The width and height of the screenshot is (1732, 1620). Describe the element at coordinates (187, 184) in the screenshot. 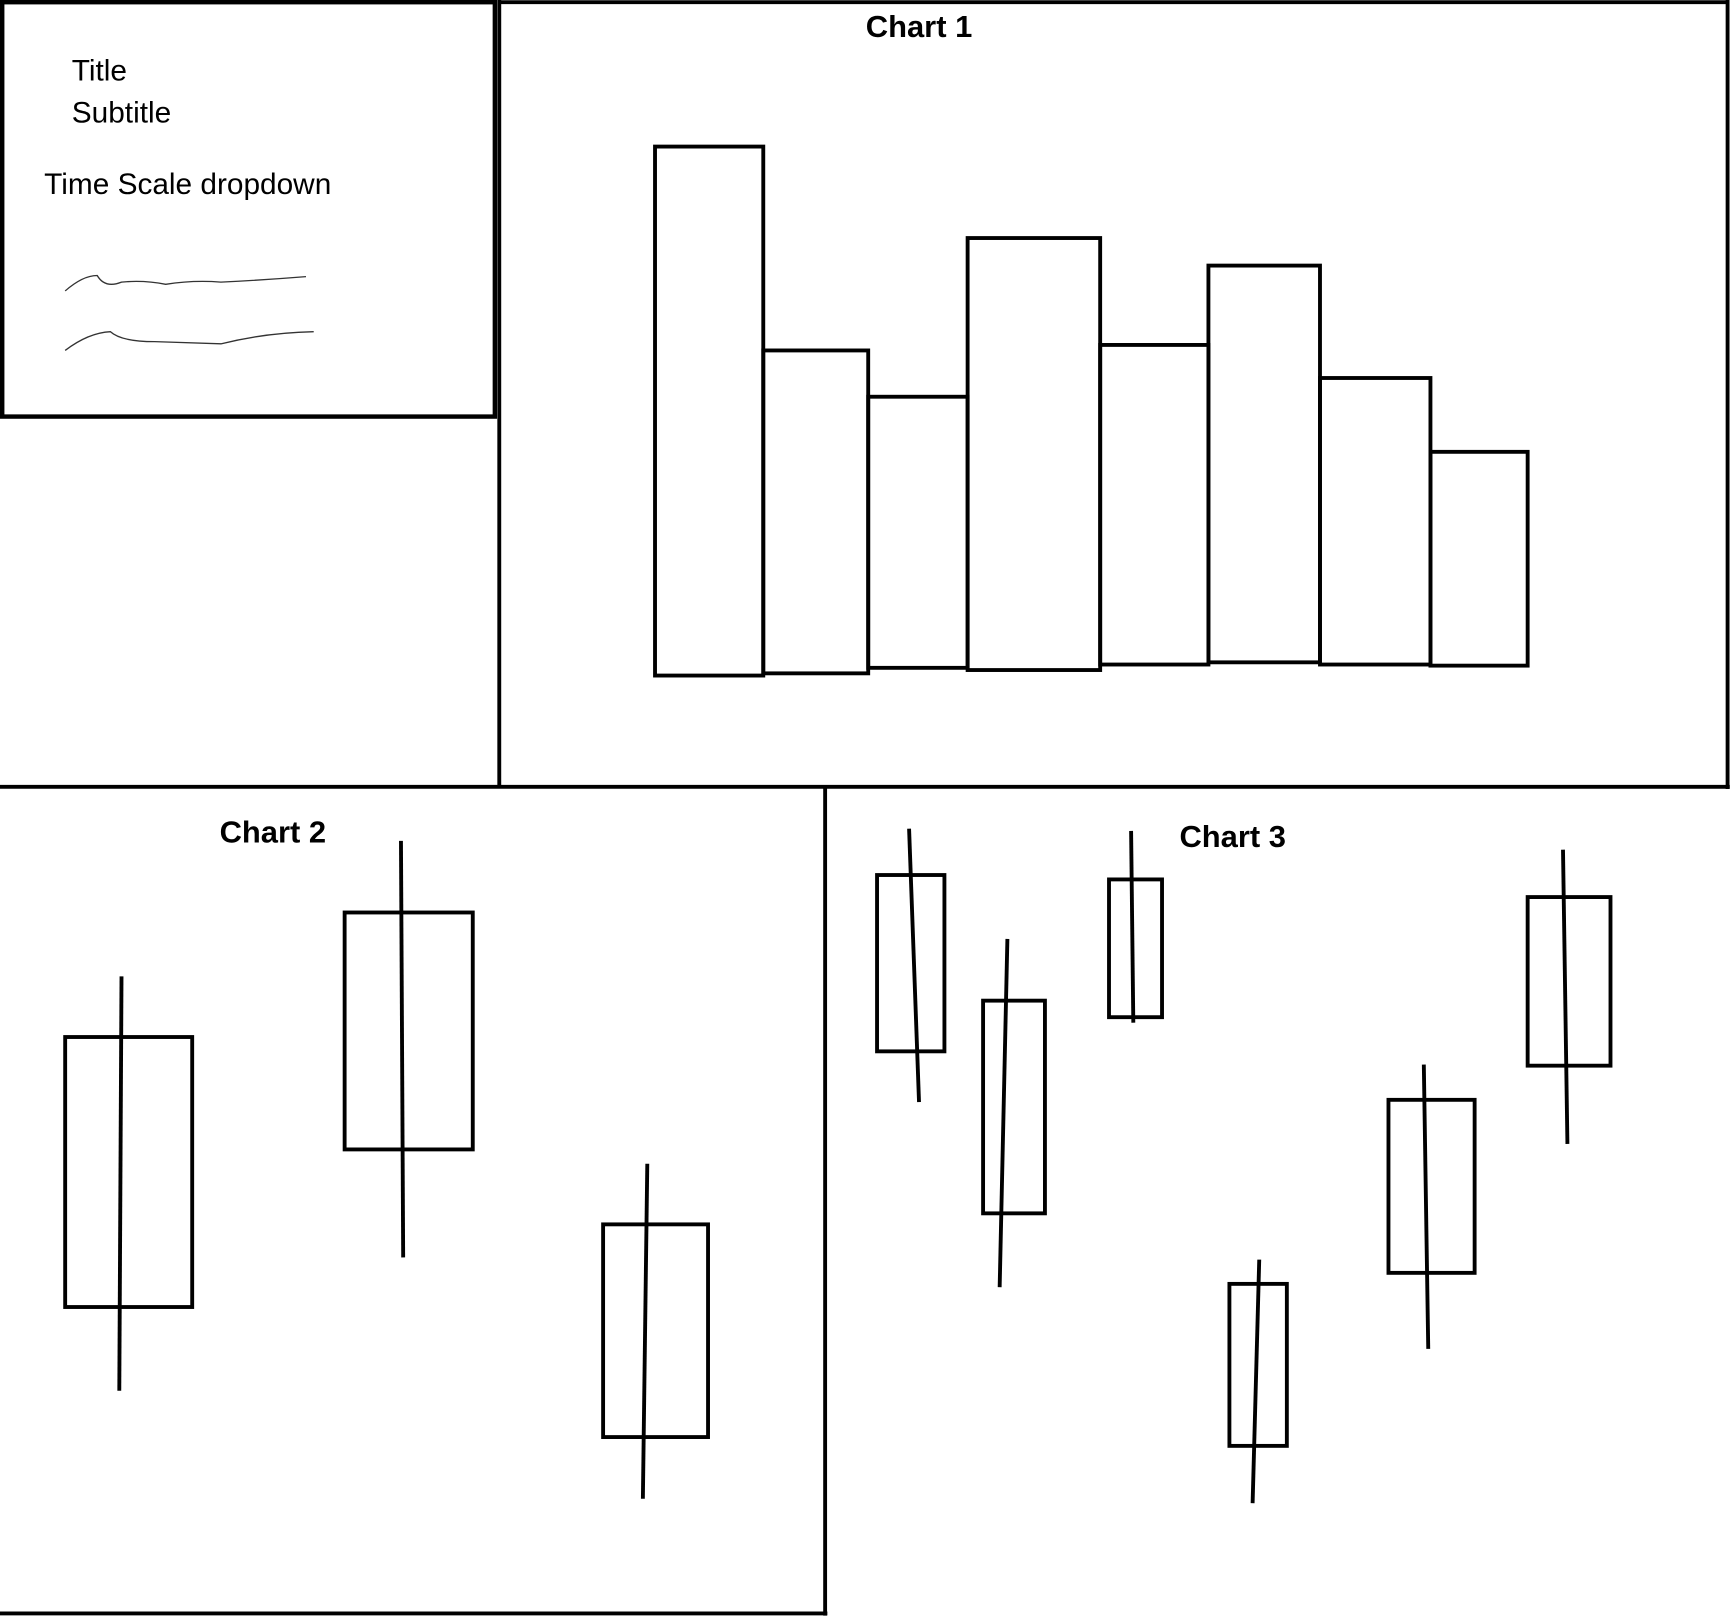

I see `time-scale-dropdown: Time Scale dropdown` at that location.